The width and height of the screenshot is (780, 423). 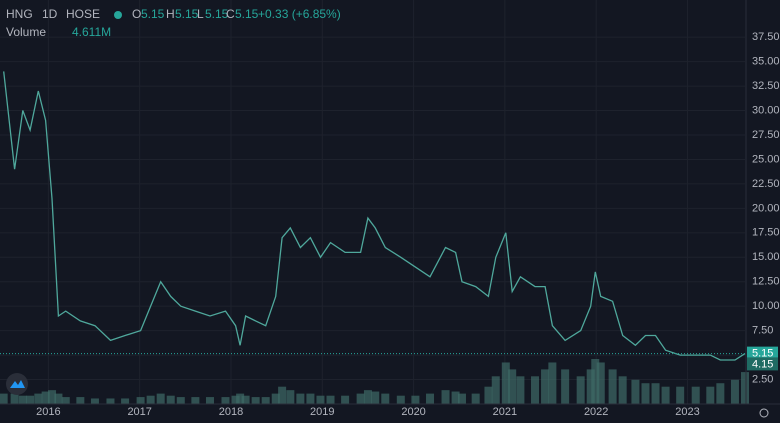 I want to click on open: 5.15, so click(x=153, y=14).